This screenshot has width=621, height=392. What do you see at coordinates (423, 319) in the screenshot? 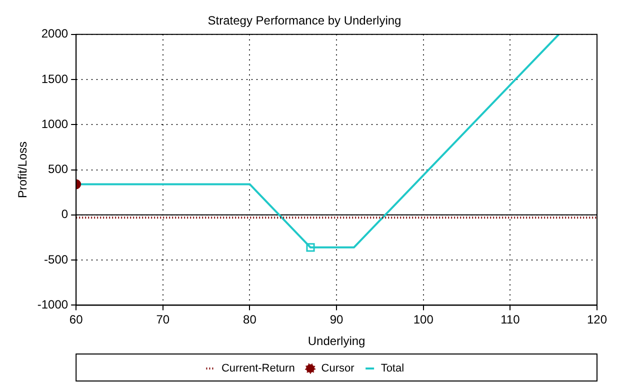
I see `x-tick-label: 100` at bounding box center [423, 319].